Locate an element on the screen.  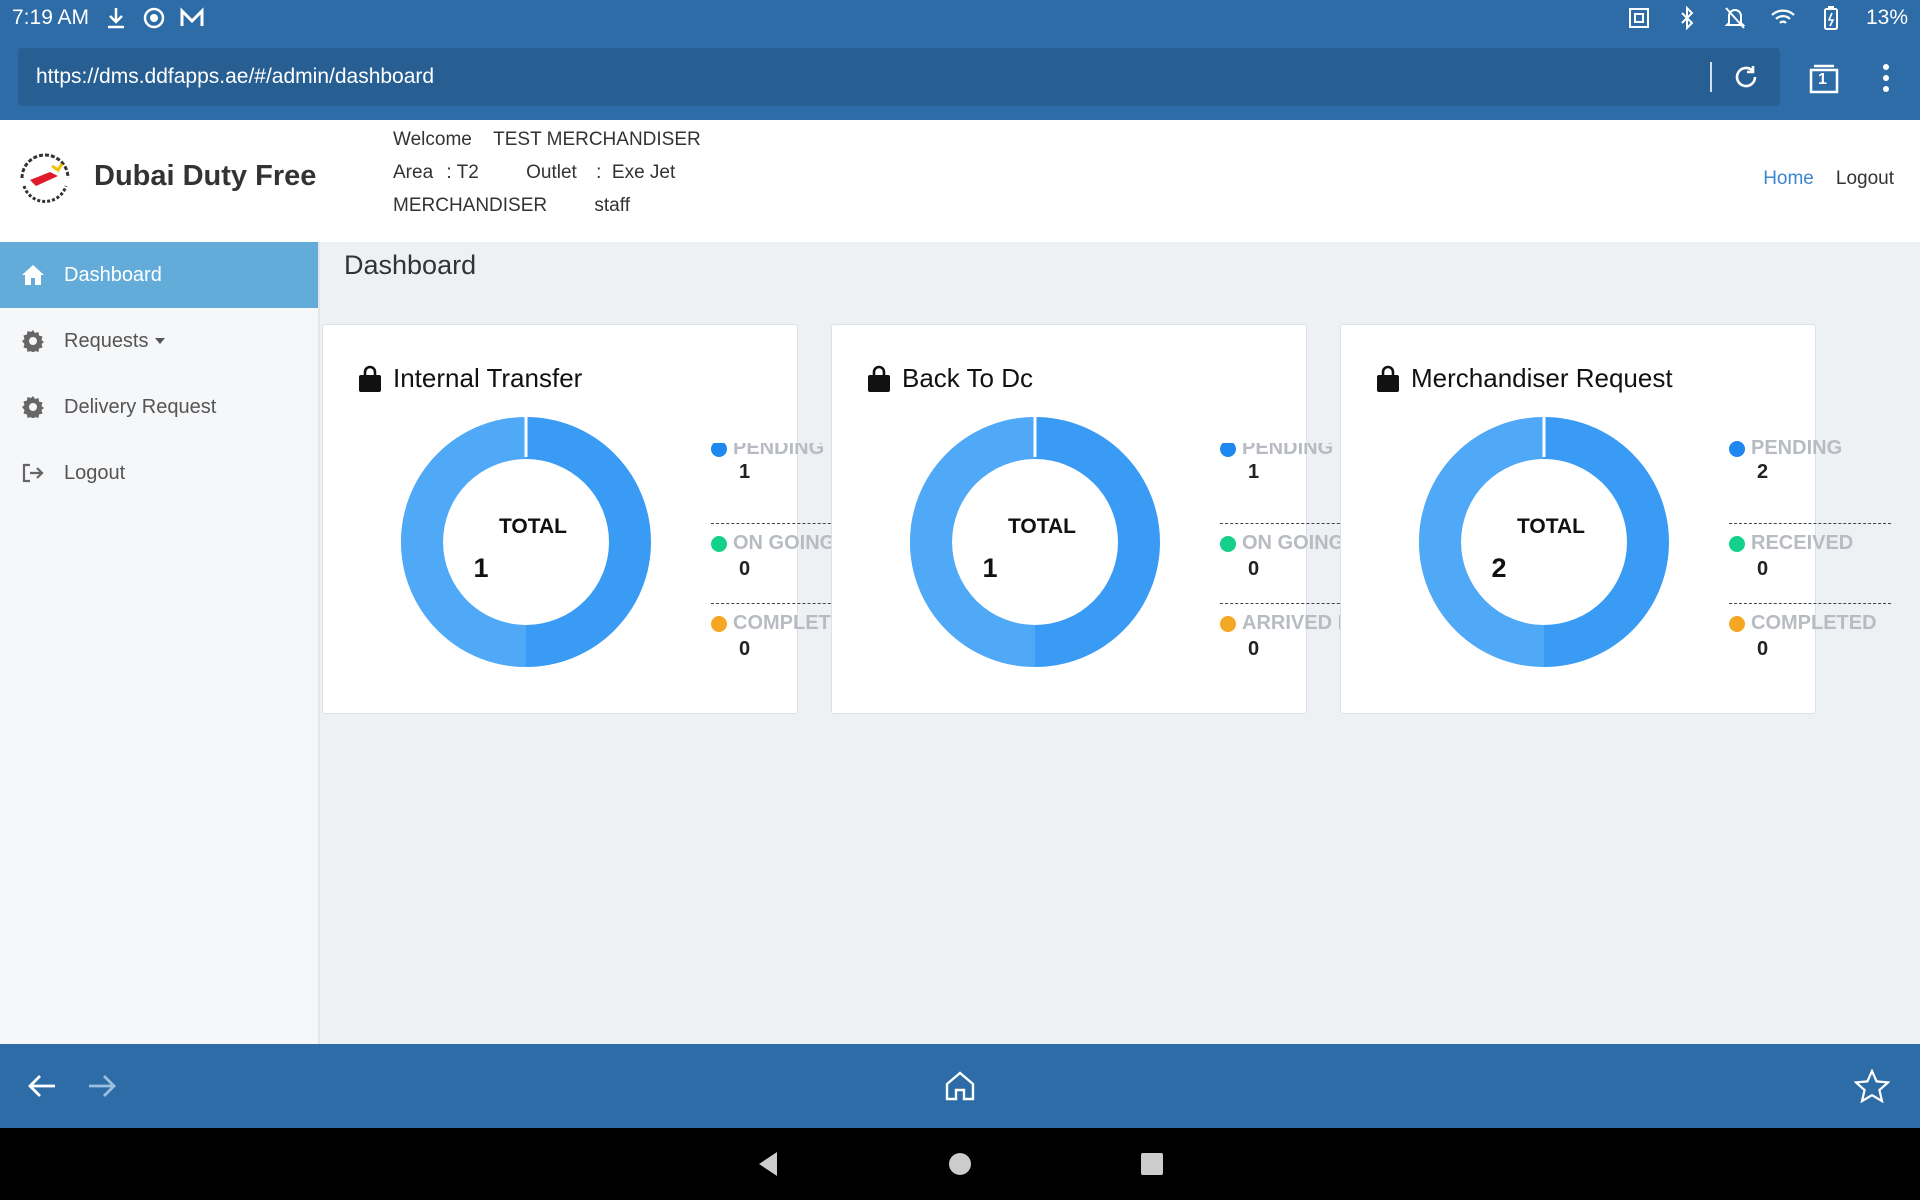
legend-value: 2 is located at coordinates (1763, 472).